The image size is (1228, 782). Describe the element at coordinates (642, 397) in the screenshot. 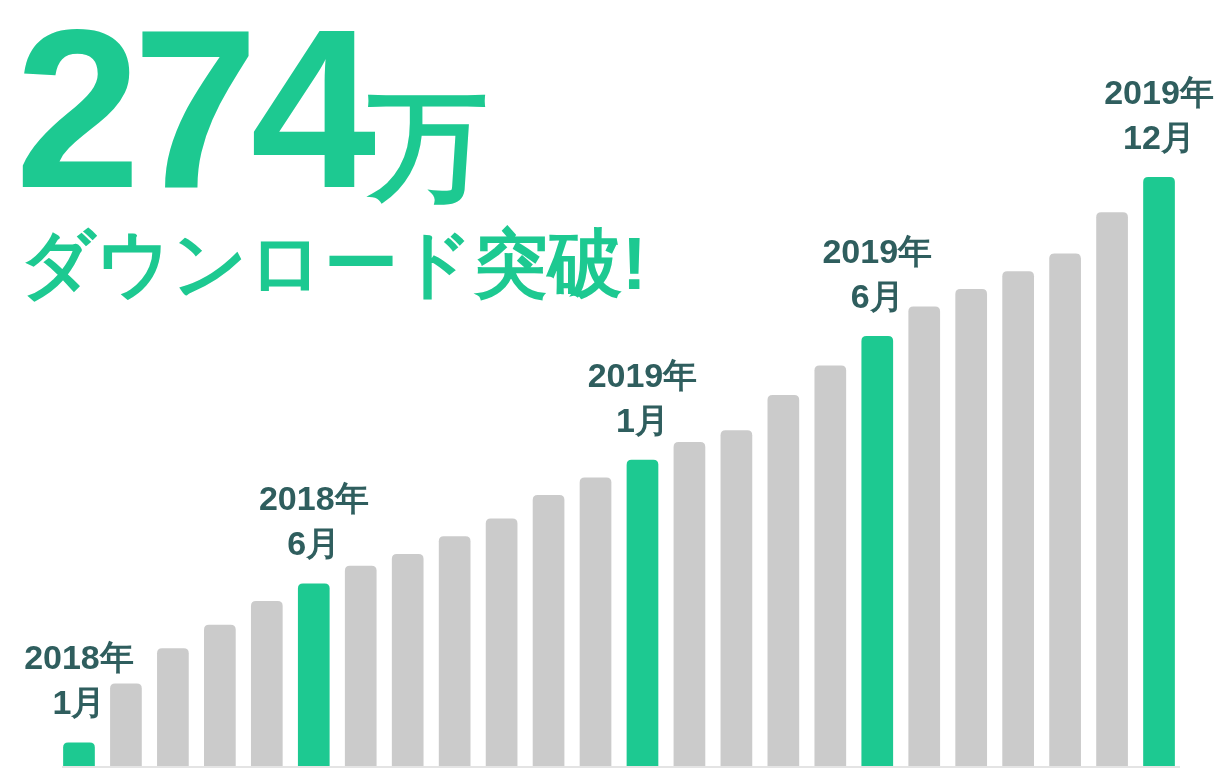

I see `x-tick-label: 2019年 1月` at that location.